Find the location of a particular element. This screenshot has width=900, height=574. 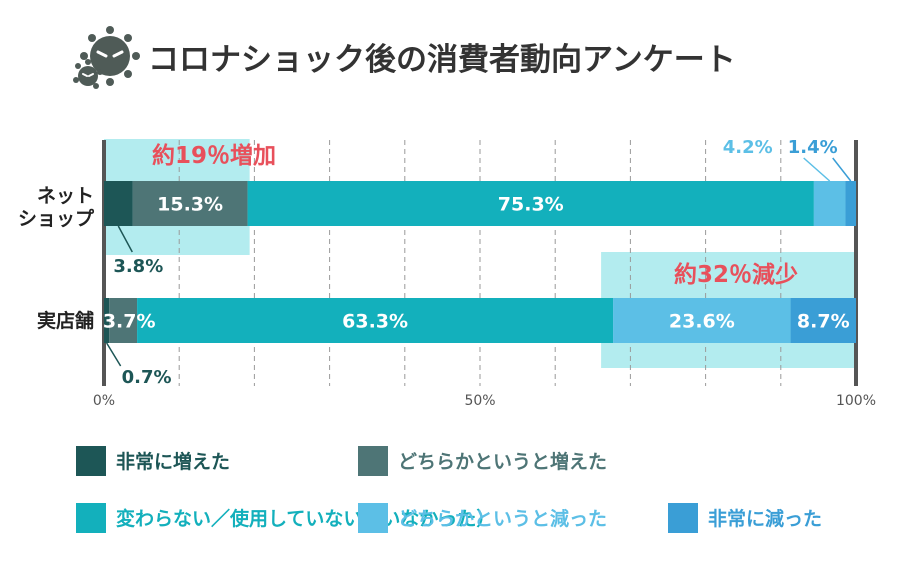

category-label: ショップ is located at coordinates (56, 218).